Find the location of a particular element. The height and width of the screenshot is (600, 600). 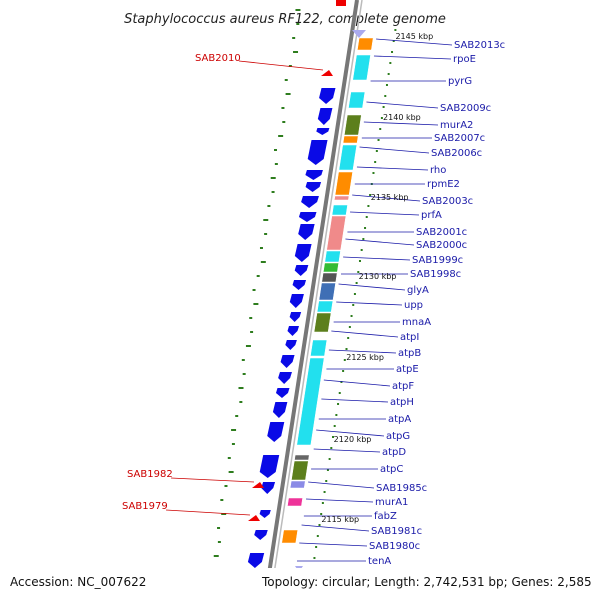

gene-label: atpG is located at coordinates (398, 436).